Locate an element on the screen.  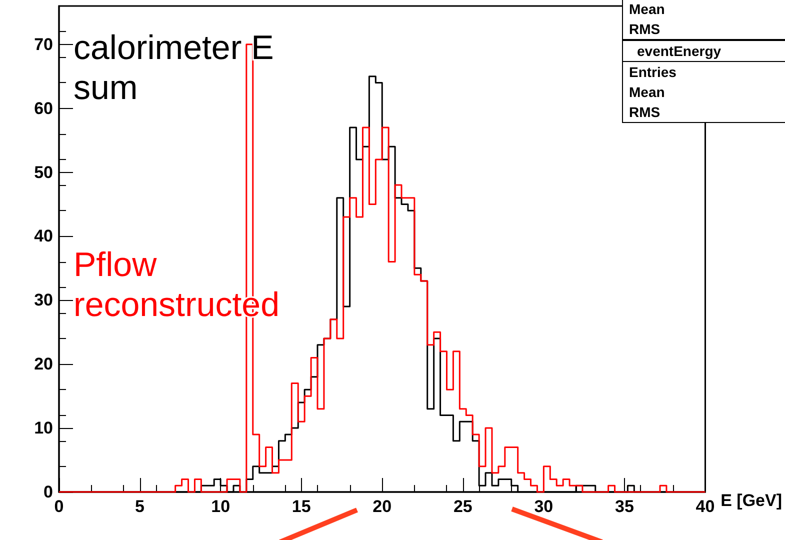
annotation: eventEnergy is located at coordinates (704, 50).